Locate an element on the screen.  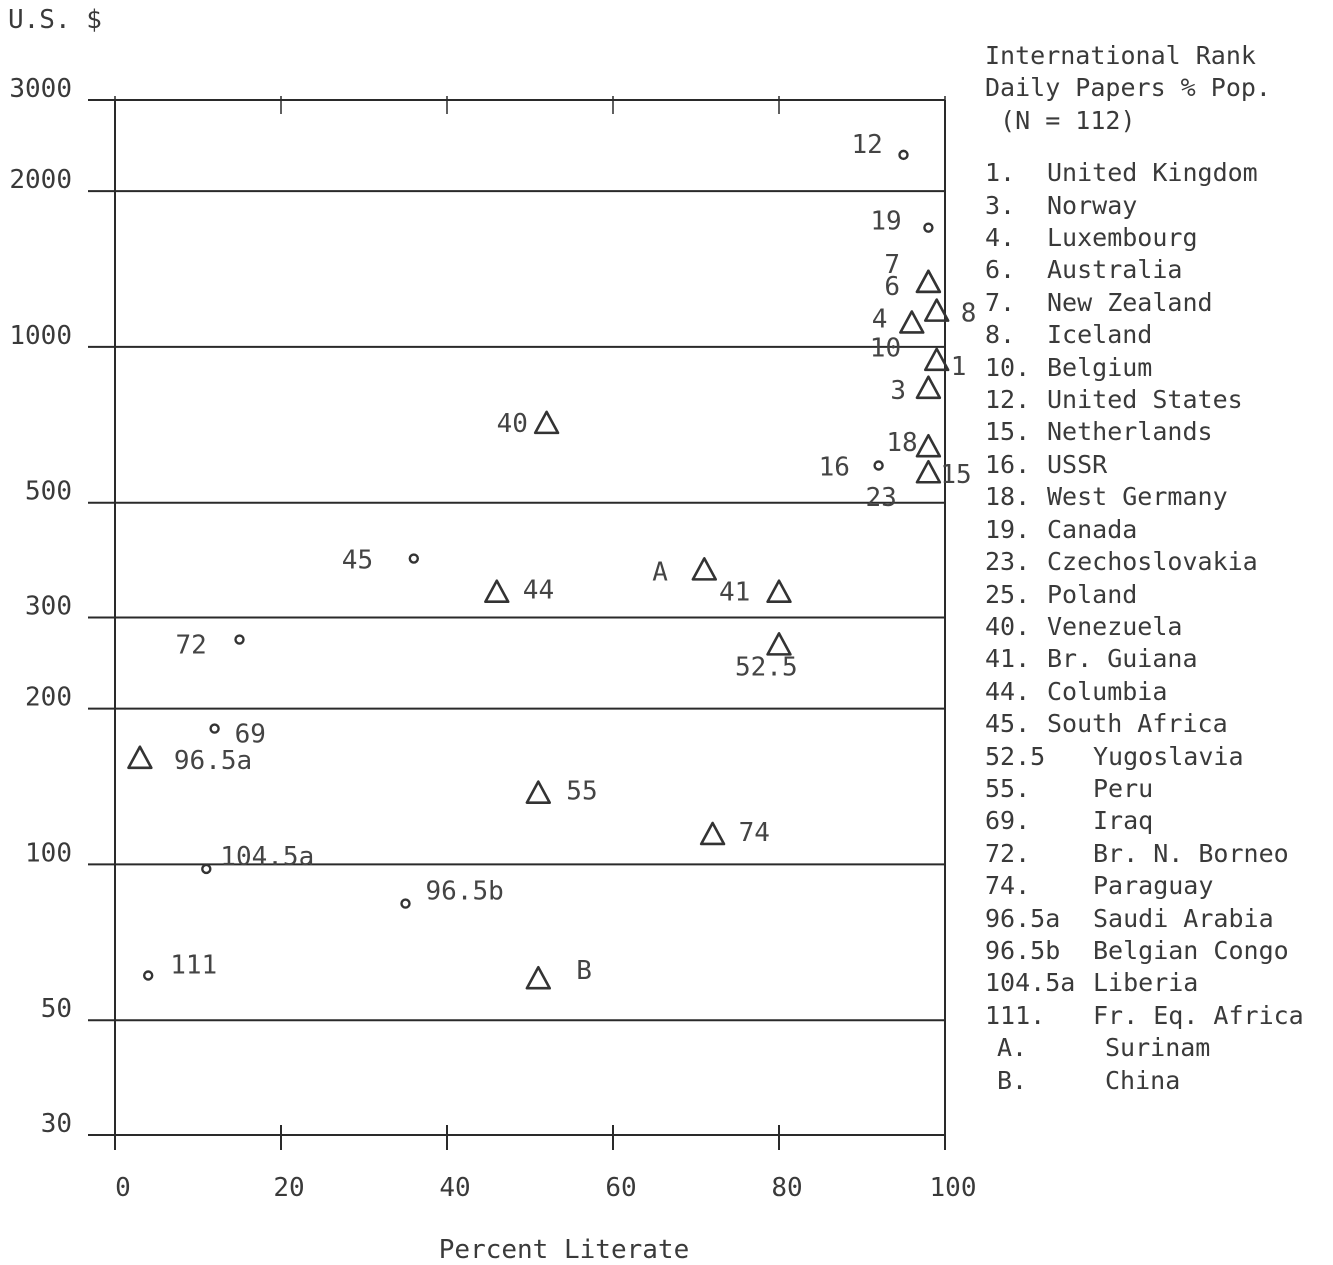
legend-rank: 74. is located at coordinates (1008, 886).